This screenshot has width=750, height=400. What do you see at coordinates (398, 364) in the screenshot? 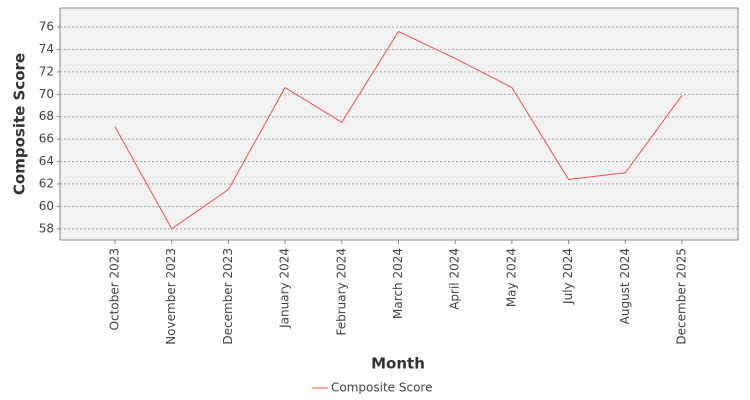
I see `x-axis-title: Month` at bounding box center [398, 364].